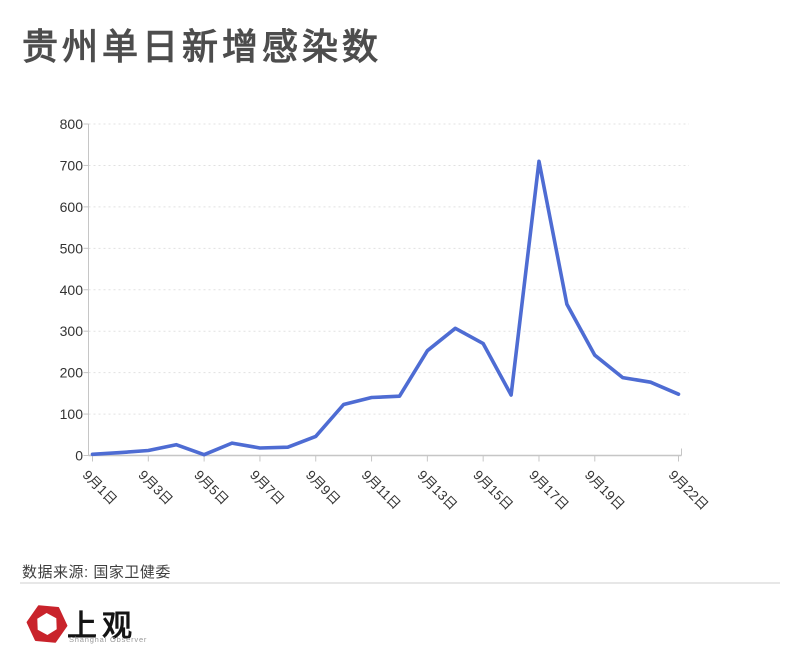  I want to click on logo-text-en: Shanghai Observer, so click(108, 639).